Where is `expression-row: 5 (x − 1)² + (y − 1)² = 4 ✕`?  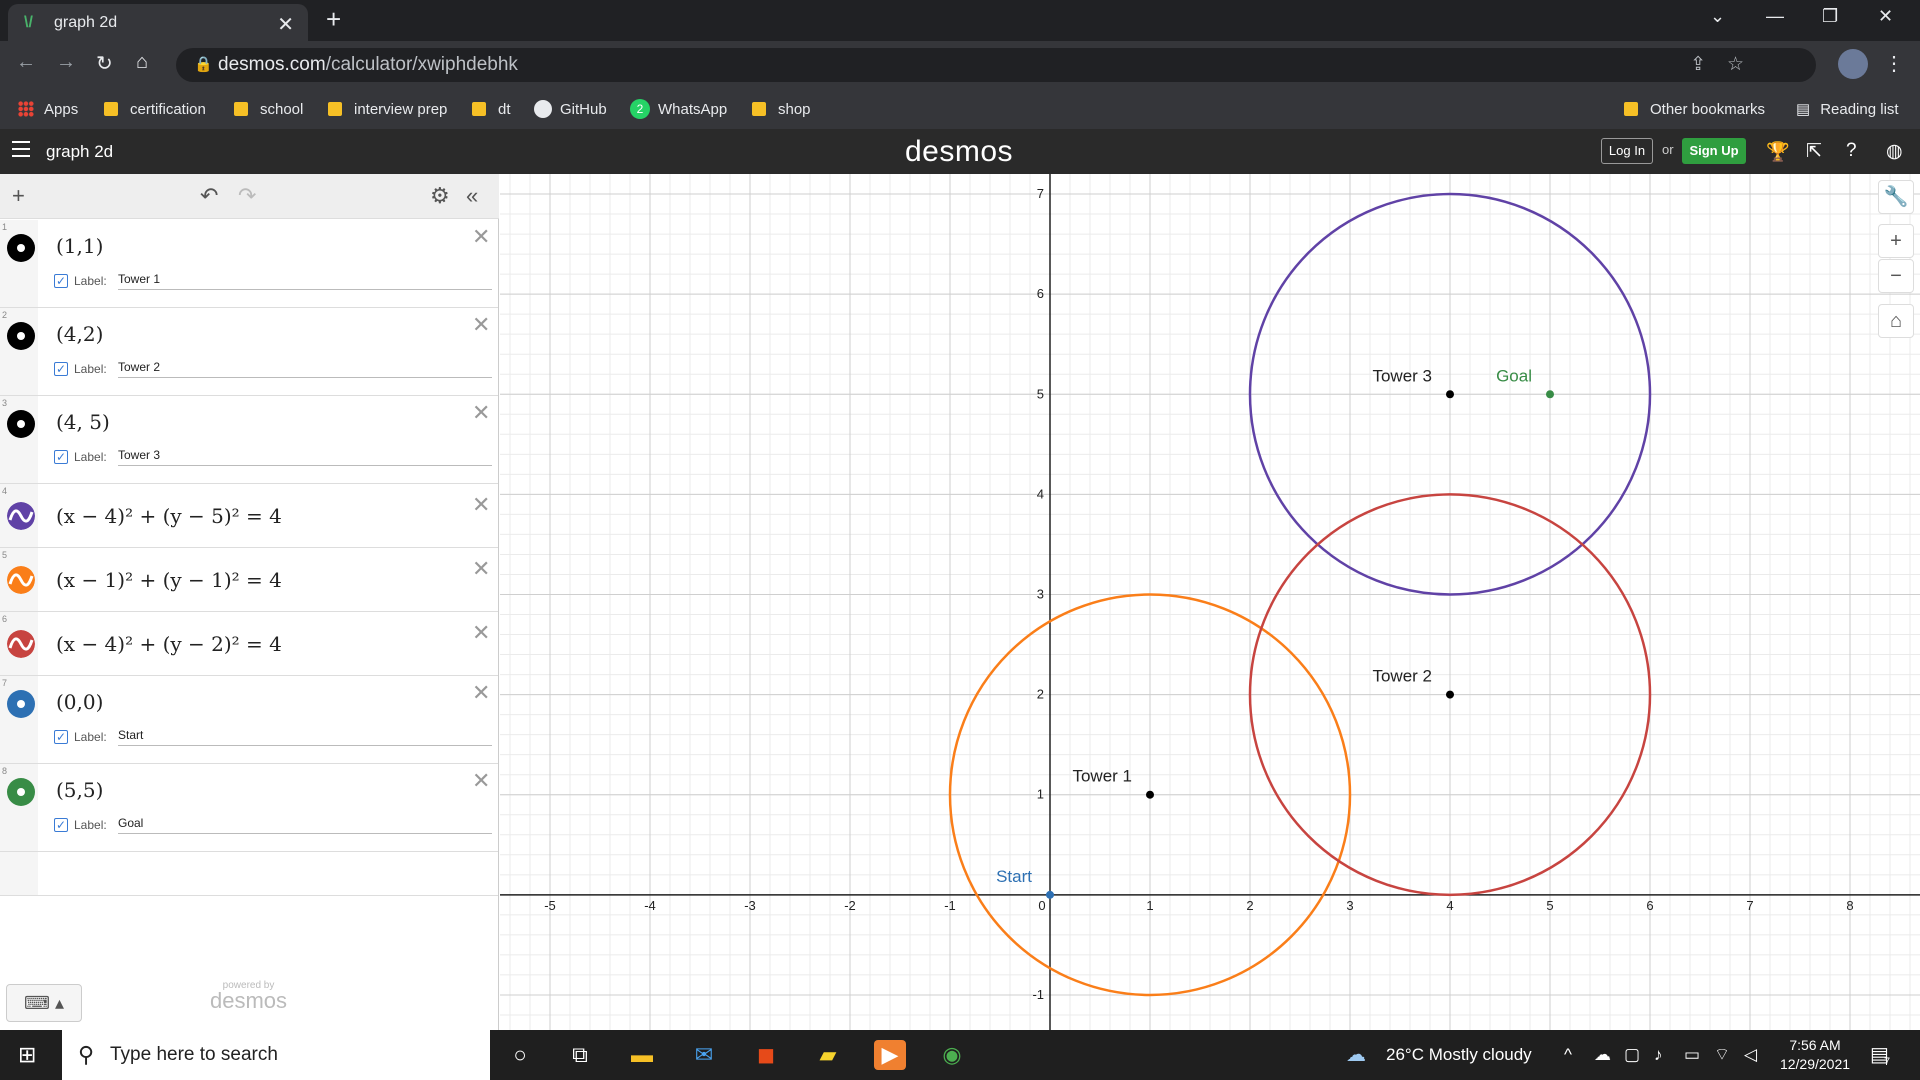 expression-row: 5 (x − 1)² + (y − 1)² = 4 ✕ is located at coordinates (249, 580).